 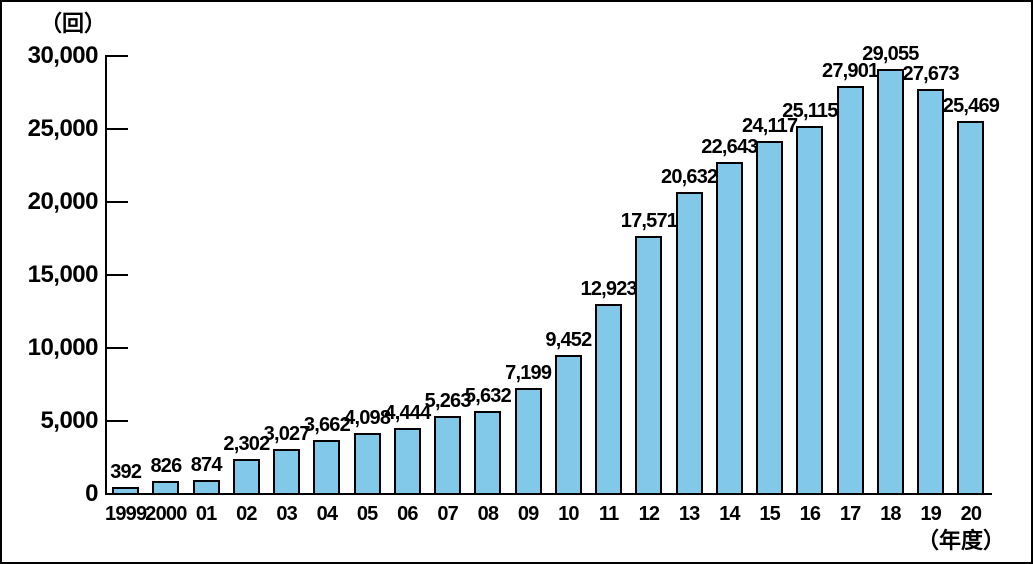 What do you see at coordinates (568, 340) in the screenshot?
I see `bar-value-label: 9,452` at bounding box center [568, 340].